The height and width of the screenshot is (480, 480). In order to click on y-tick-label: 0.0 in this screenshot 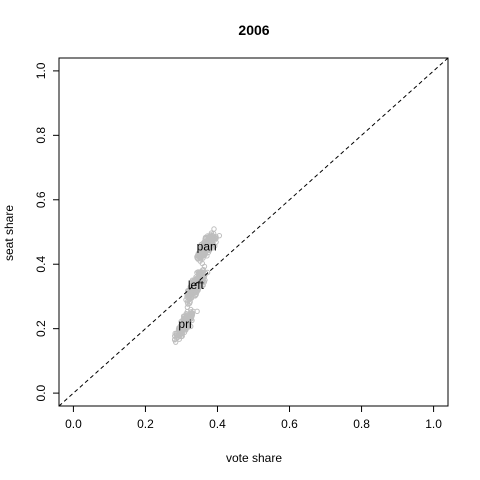, I will do `click(41, 392)`.